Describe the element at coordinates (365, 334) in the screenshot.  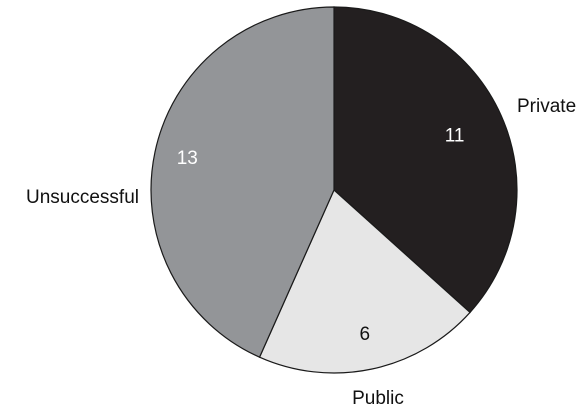
I see `pie-value-label-public: 6` at that location.